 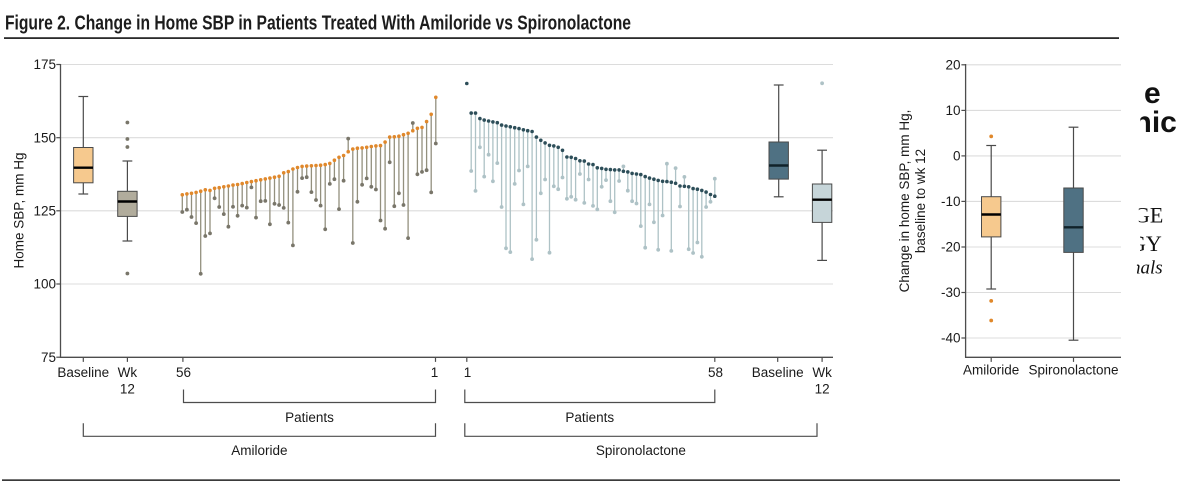 I want to click on svg-text: nic, so click(x=1155, y=122).